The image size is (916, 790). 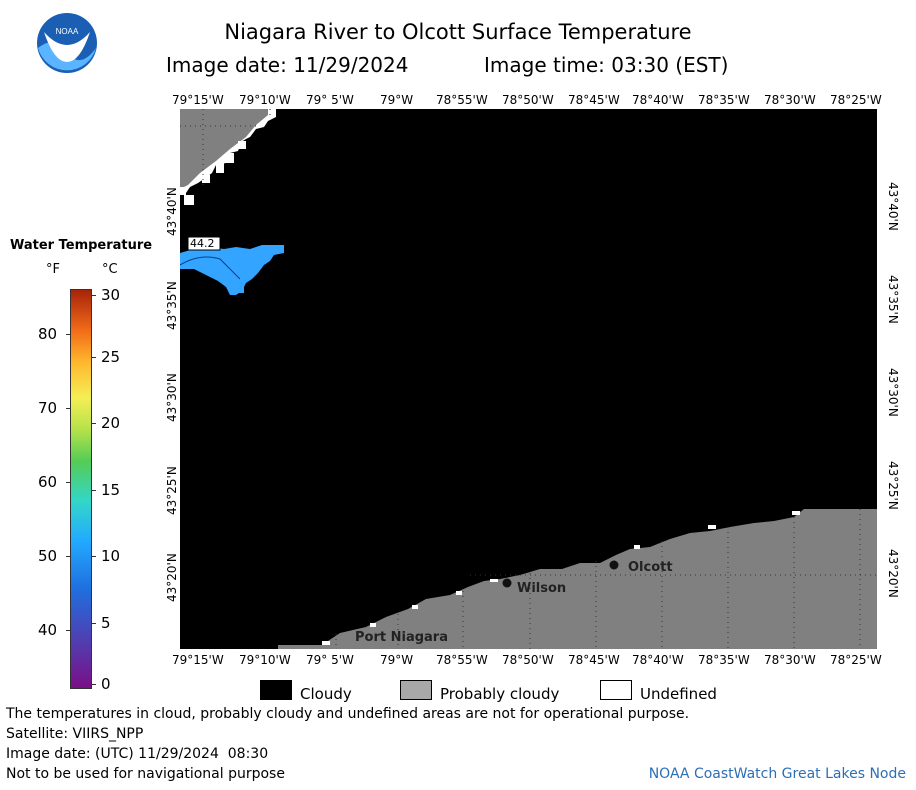 I want to click on cloudy-label: Cloudy, so click(x=326, y=694).